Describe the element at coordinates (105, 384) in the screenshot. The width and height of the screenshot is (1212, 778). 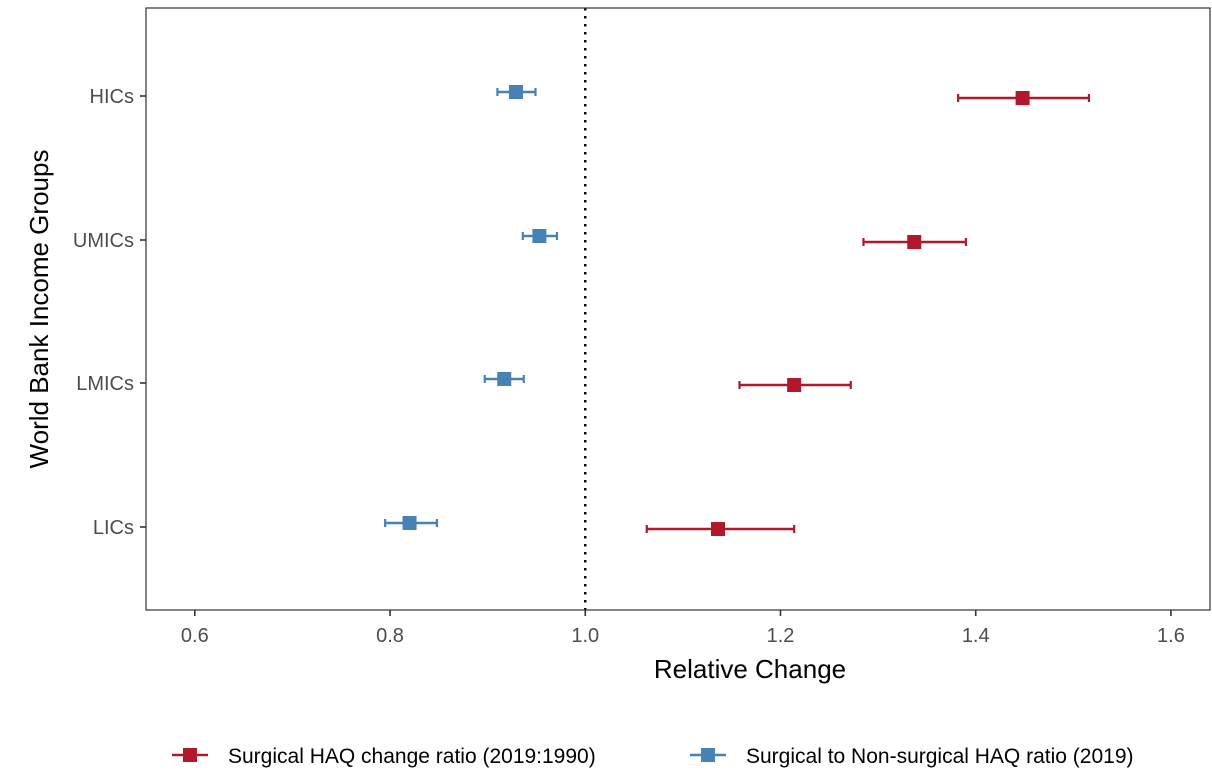
I see `y-tick-label: LMICs` at that location.